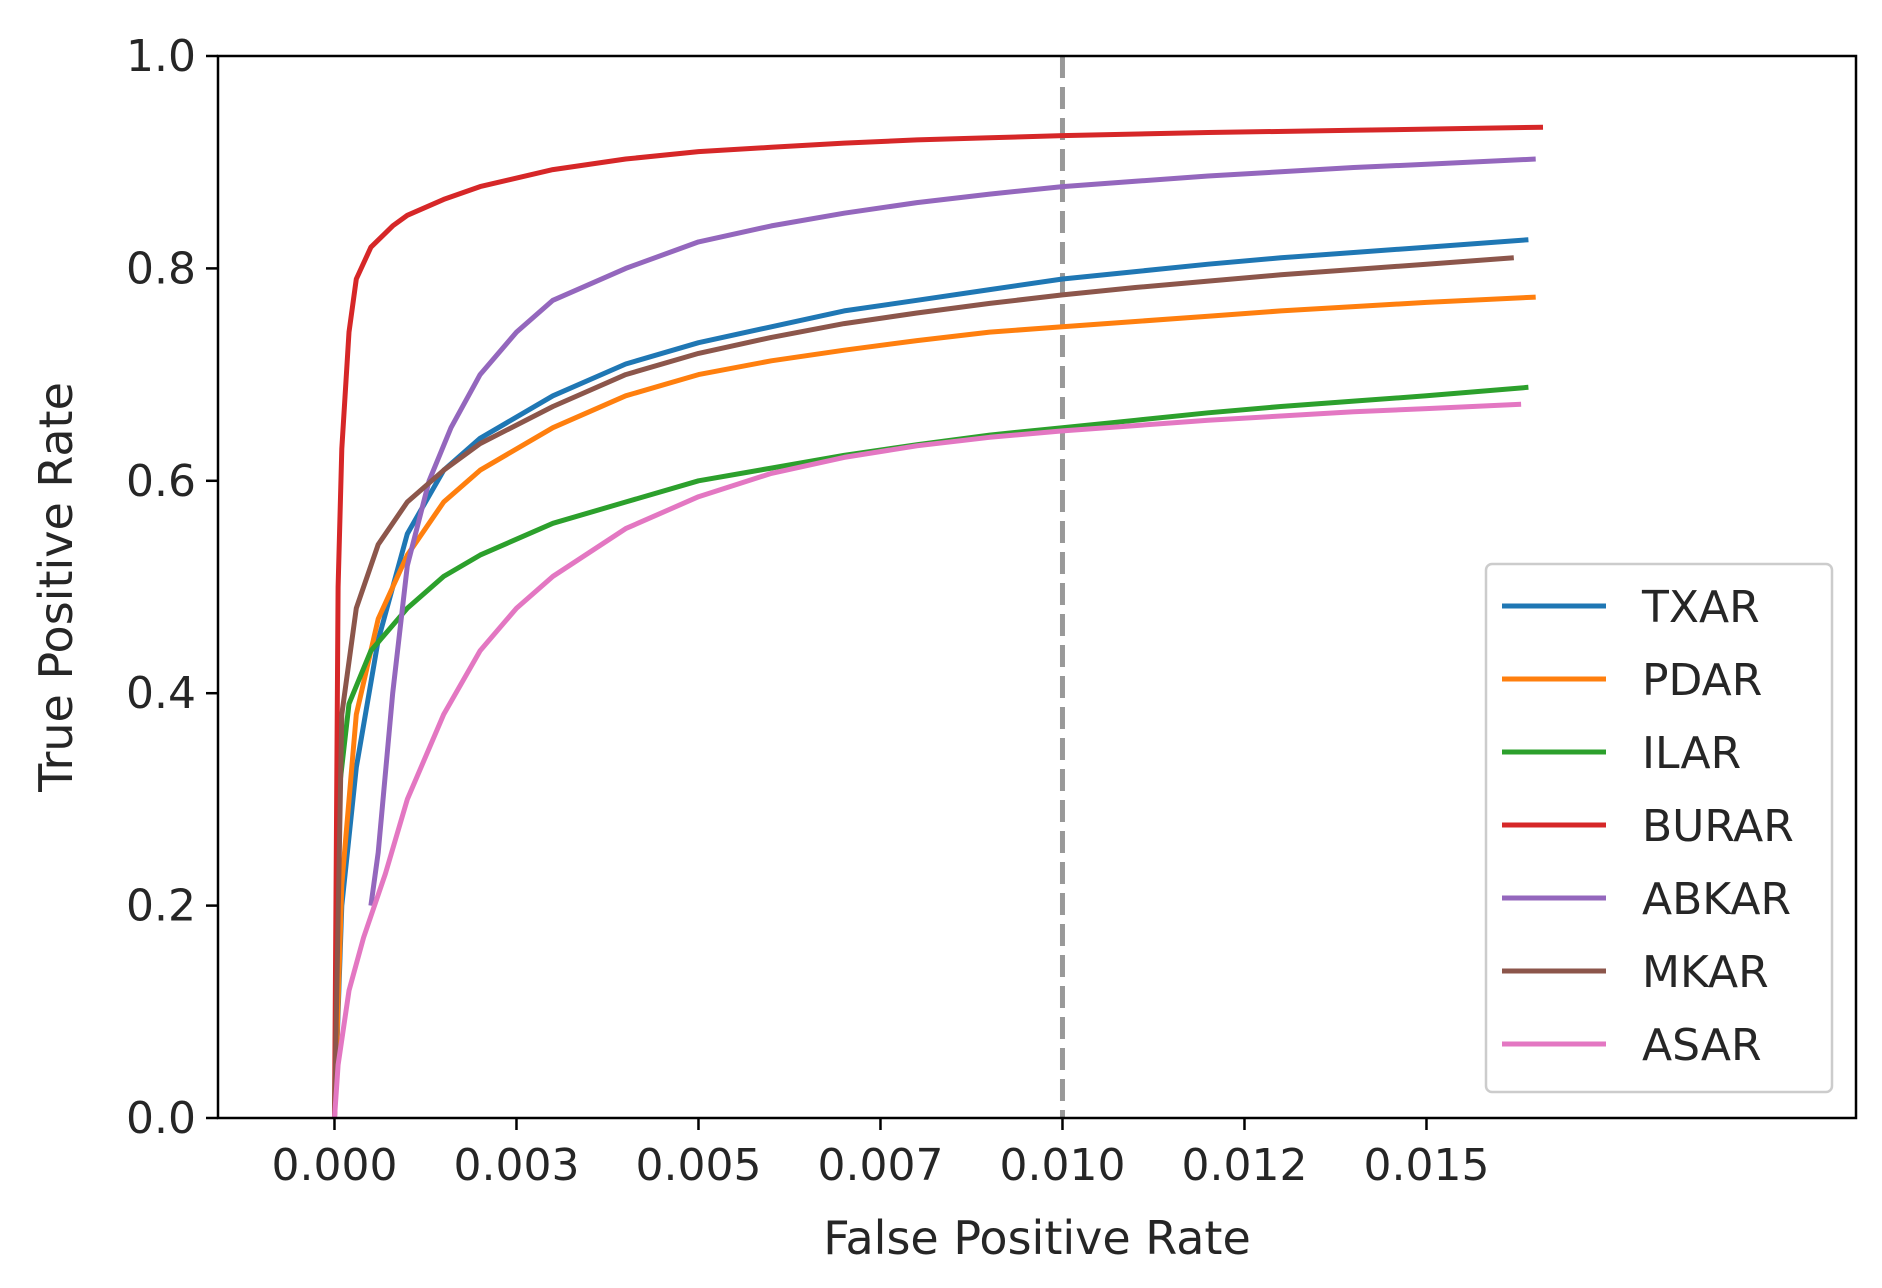 The image size is (1882, 1288). What do you see at coordinates (1691, 753) in the screenshot?
I see `legend-label-ilar: ILAR` at bounding box center [1691, 753].